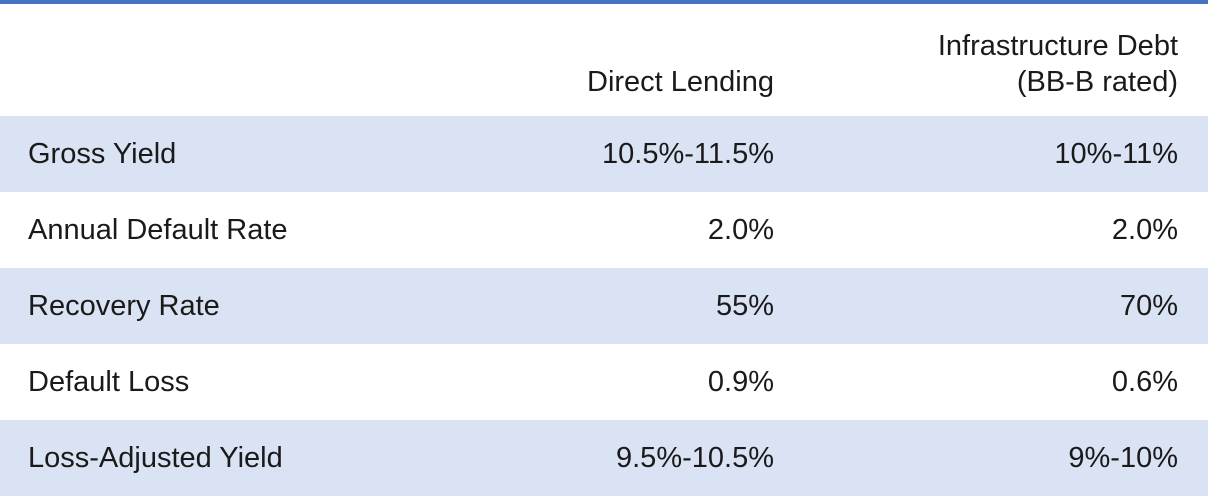 This screenshot has width=1208, height=502. Describe the element at coordinates (1148, 306) in the screenshot. I see `infrastructure-debt-value: 70%` at that location.